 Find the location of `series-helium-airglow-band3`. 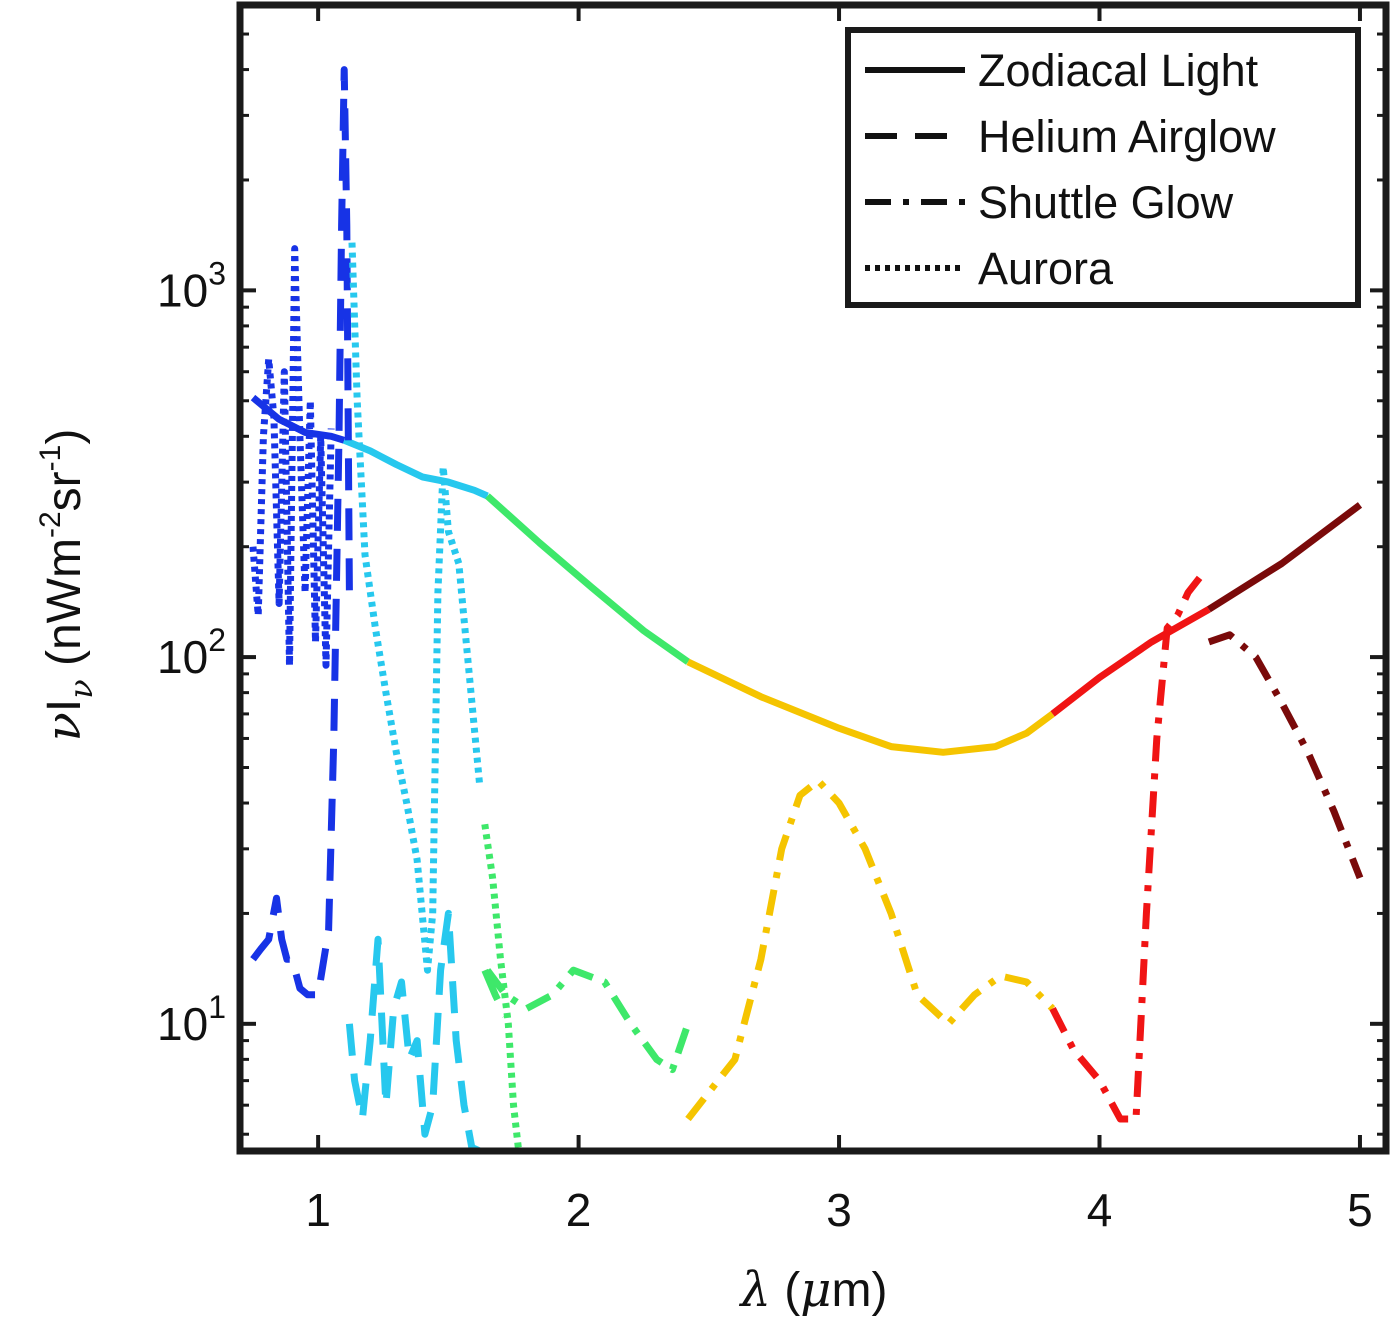

series-helium-airglow-band3 is located at coordinates (495, 993).